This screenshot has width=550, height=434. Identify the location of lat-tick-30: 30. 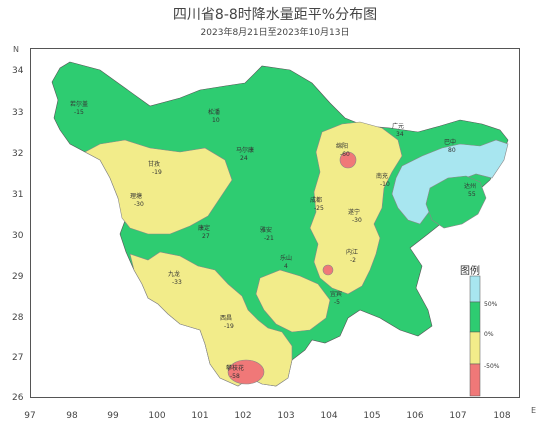
(18, 236).